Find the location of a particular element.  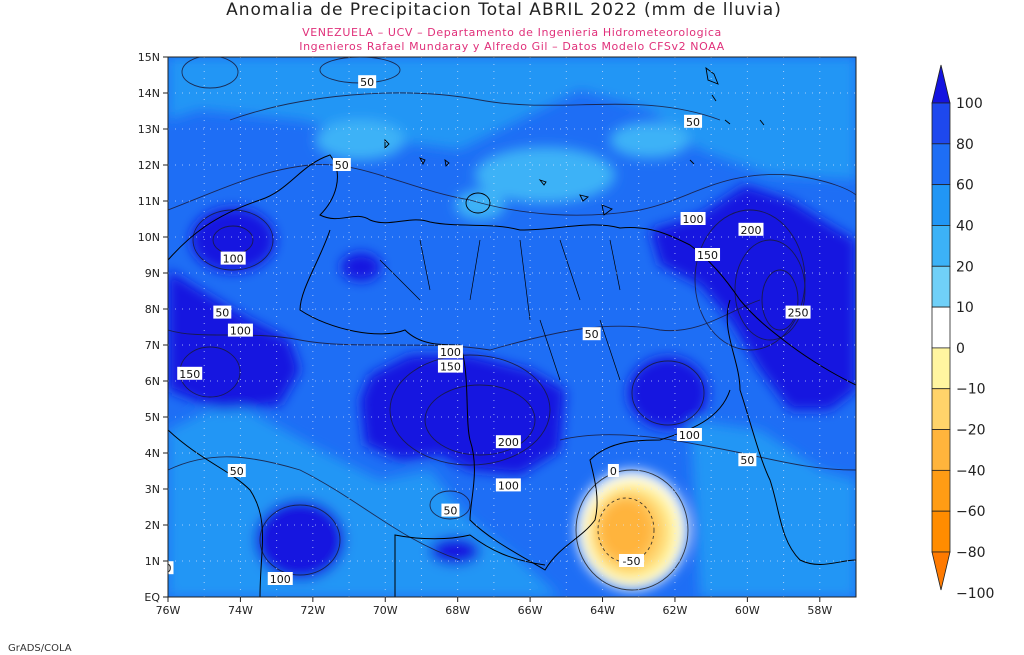

lat-tick-label: EQ is located at coordinates (152, 597).